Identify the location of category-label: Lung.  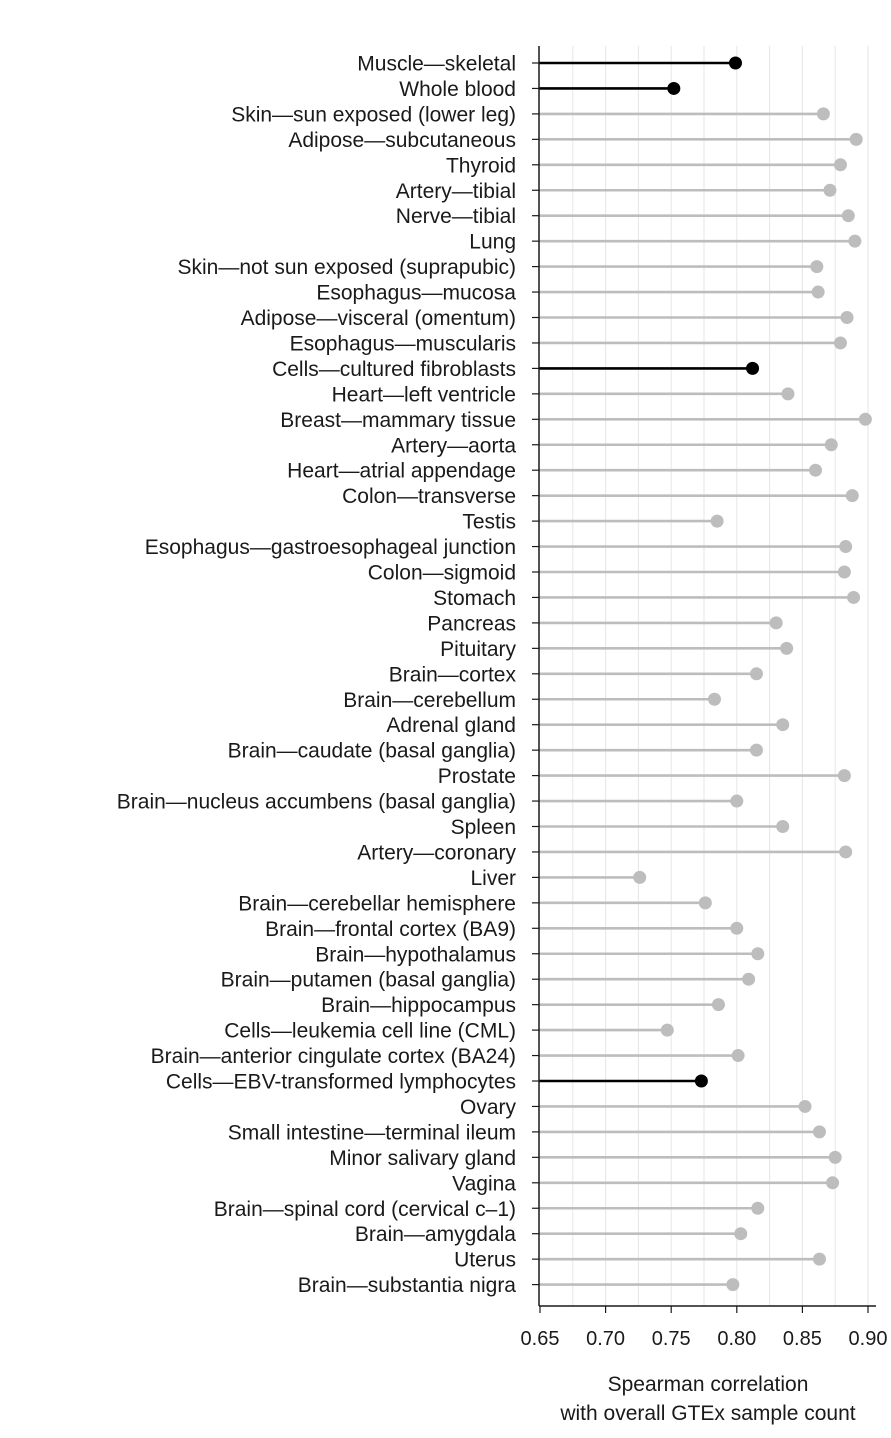
(492, 242).